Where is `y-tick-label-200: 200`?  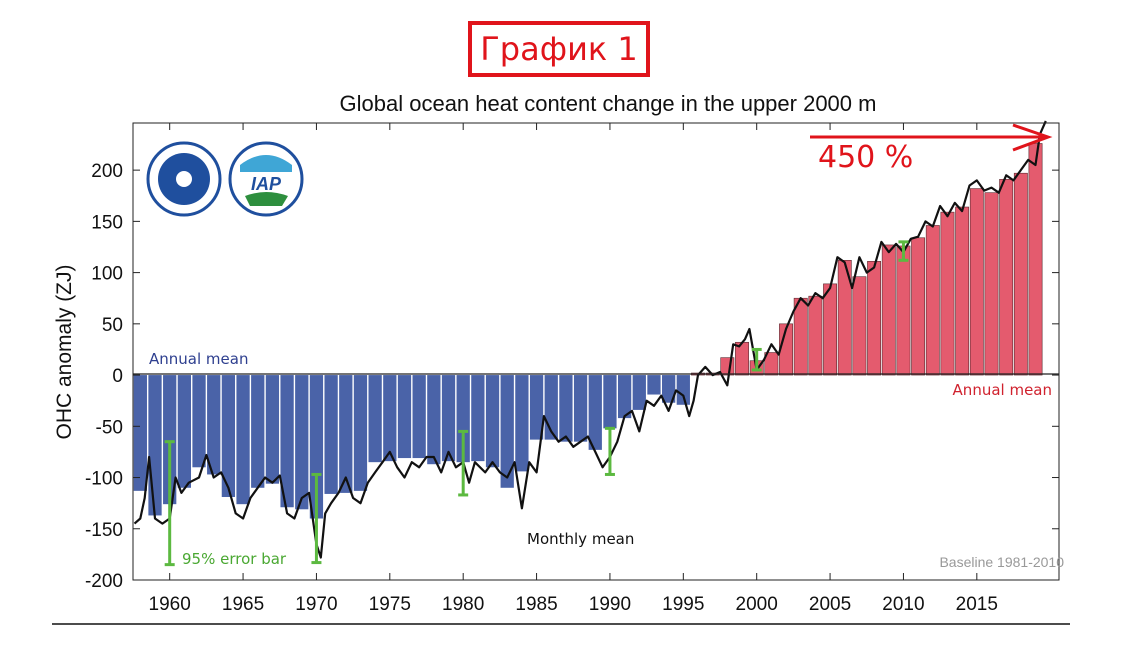
y-tick-label-200: 200 is located at coordinates (107, 171).